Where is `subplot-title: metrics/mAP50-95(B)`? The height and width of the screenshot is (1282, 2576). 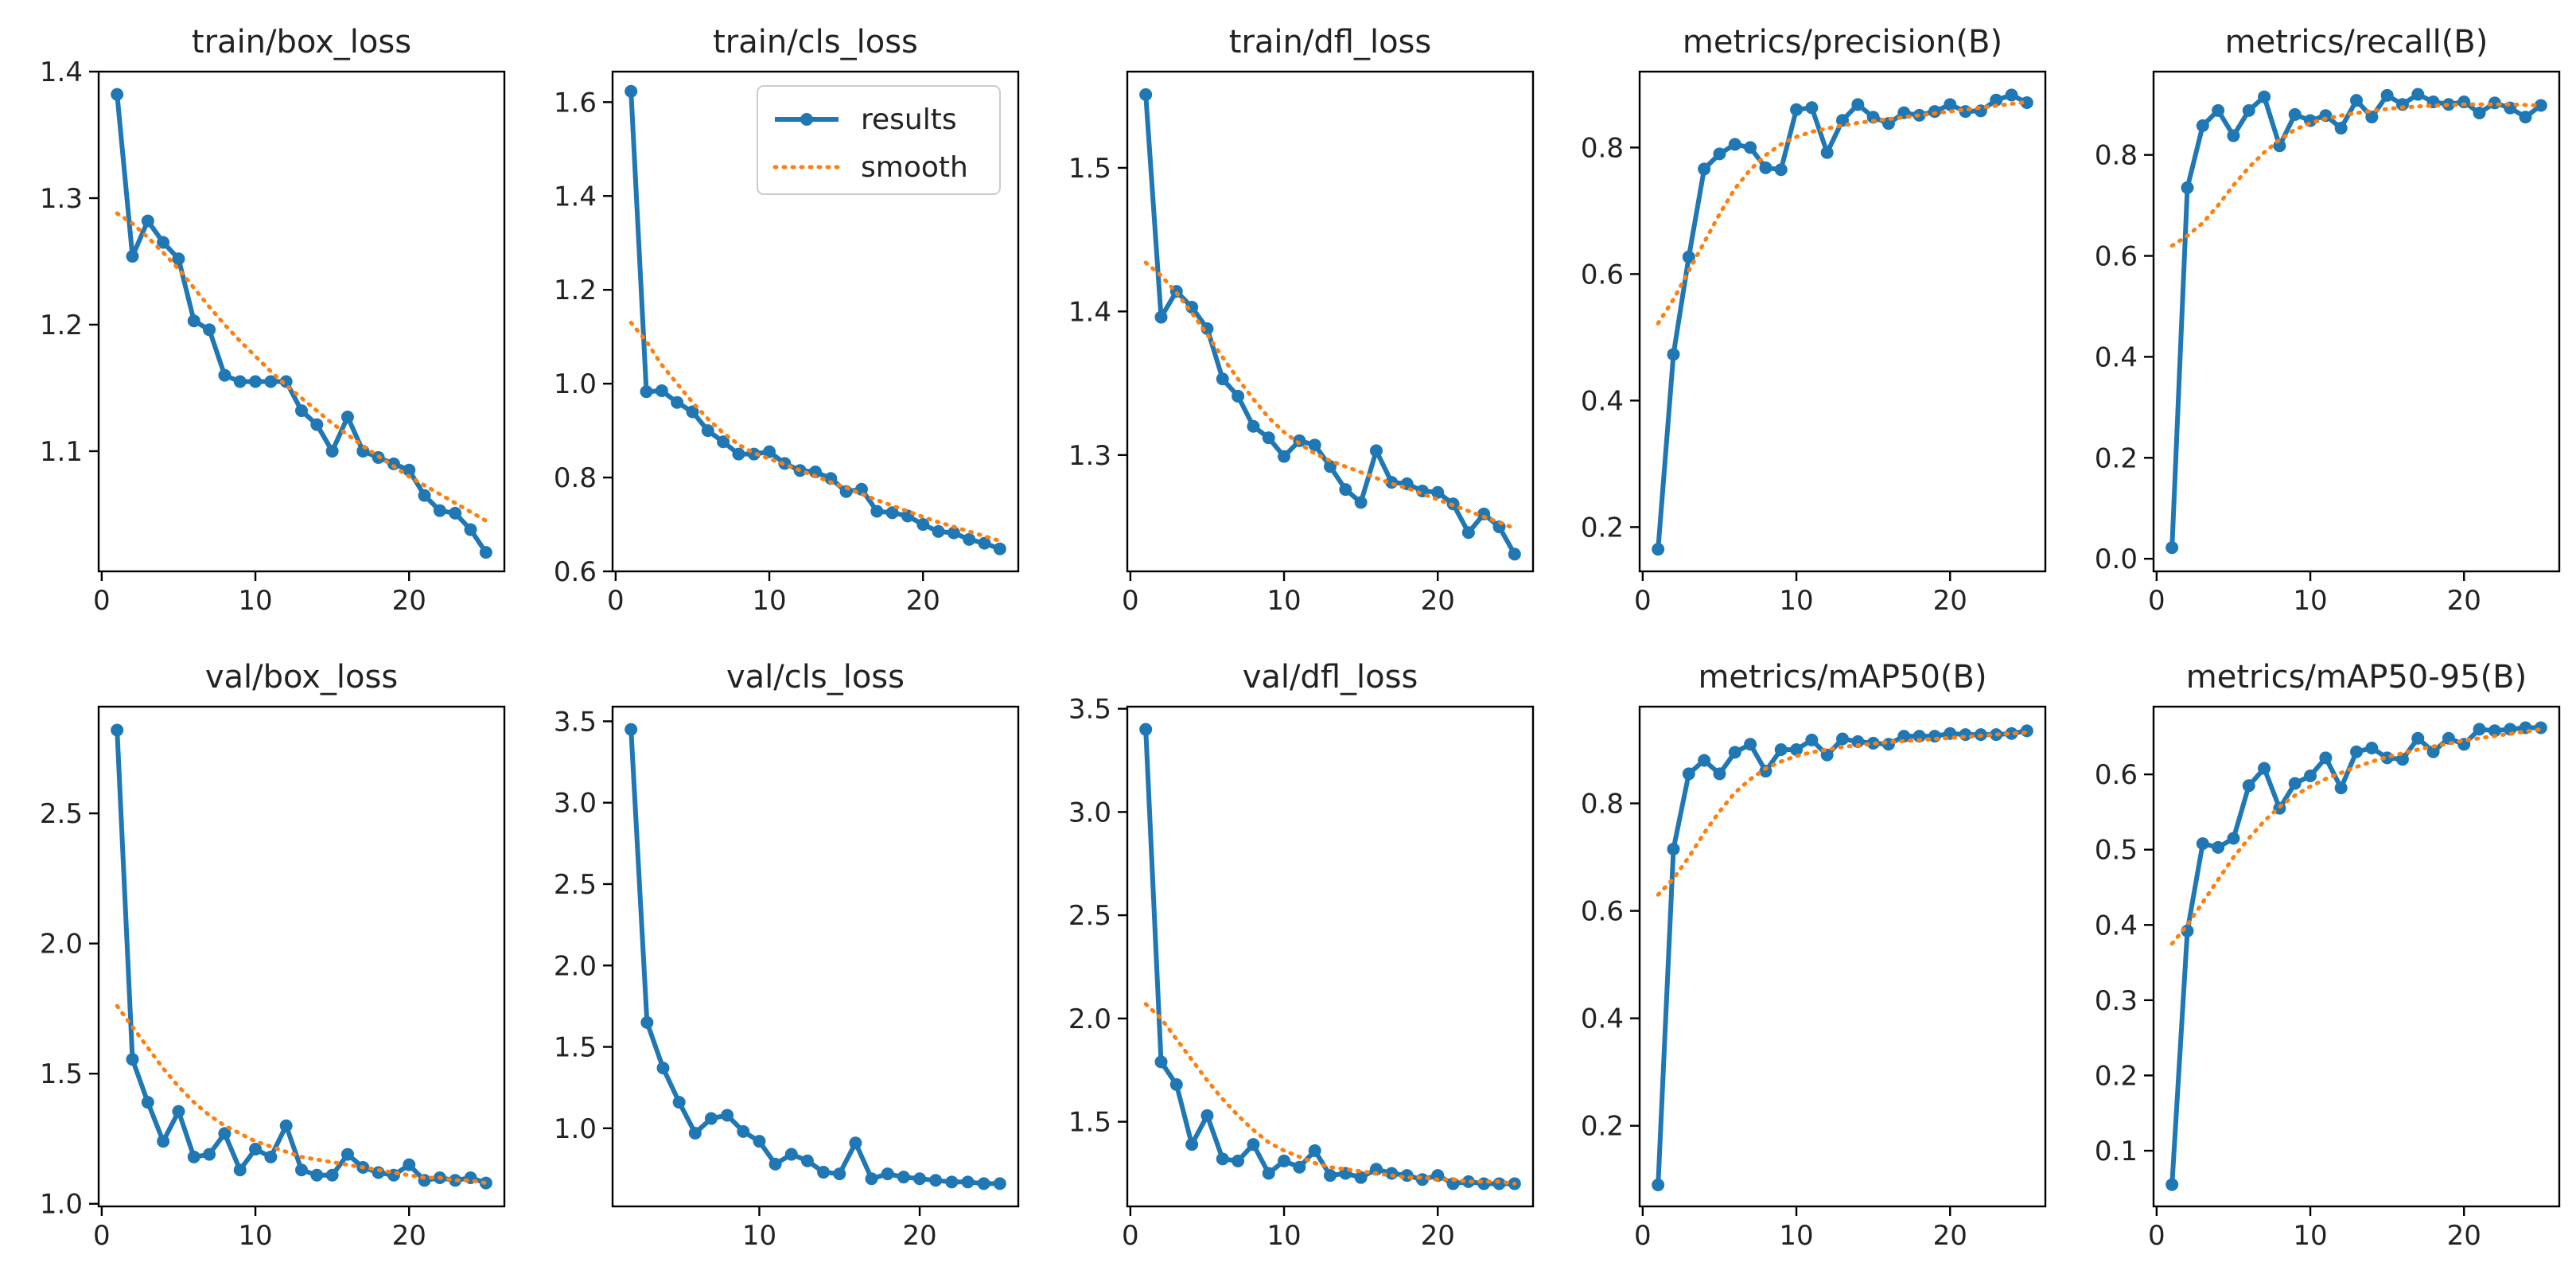
subplot-title: metrics/mAP50-95(B) is located at coordinates (2357, 678).